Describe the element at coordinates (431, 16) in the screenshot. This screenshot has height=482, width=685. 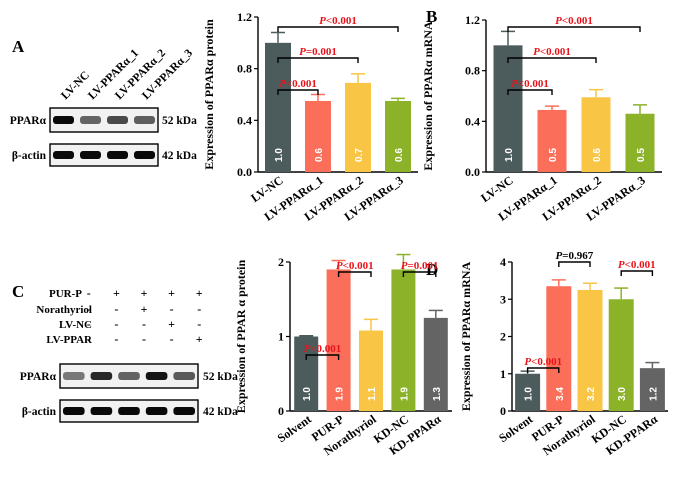
I see `panel-letter-b: B` at that location.